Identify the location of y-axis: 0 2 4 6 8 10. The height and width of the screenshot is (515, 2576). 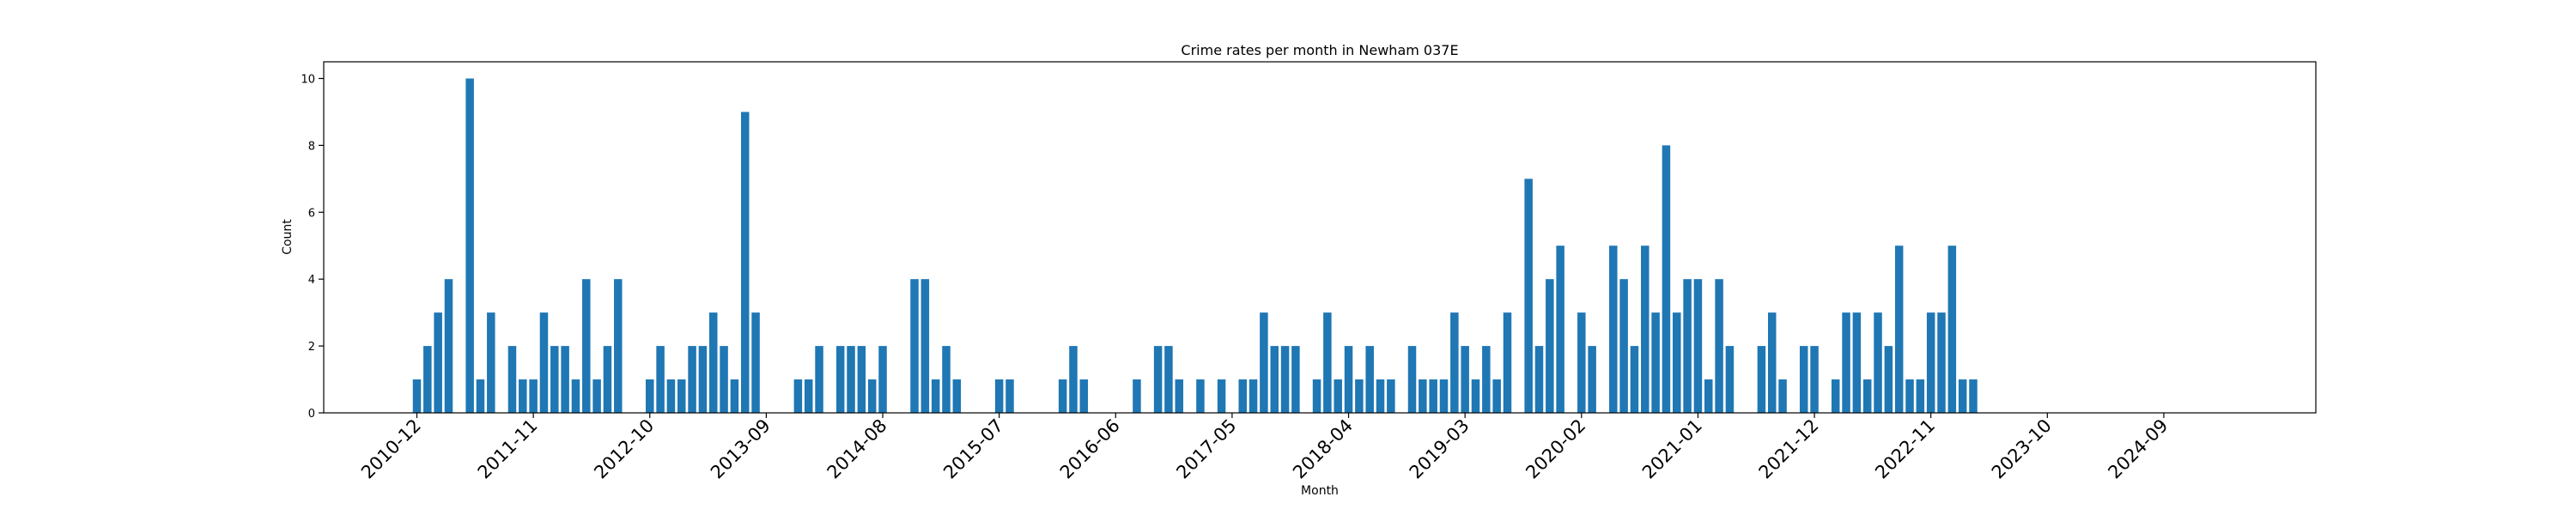
(312, 247).